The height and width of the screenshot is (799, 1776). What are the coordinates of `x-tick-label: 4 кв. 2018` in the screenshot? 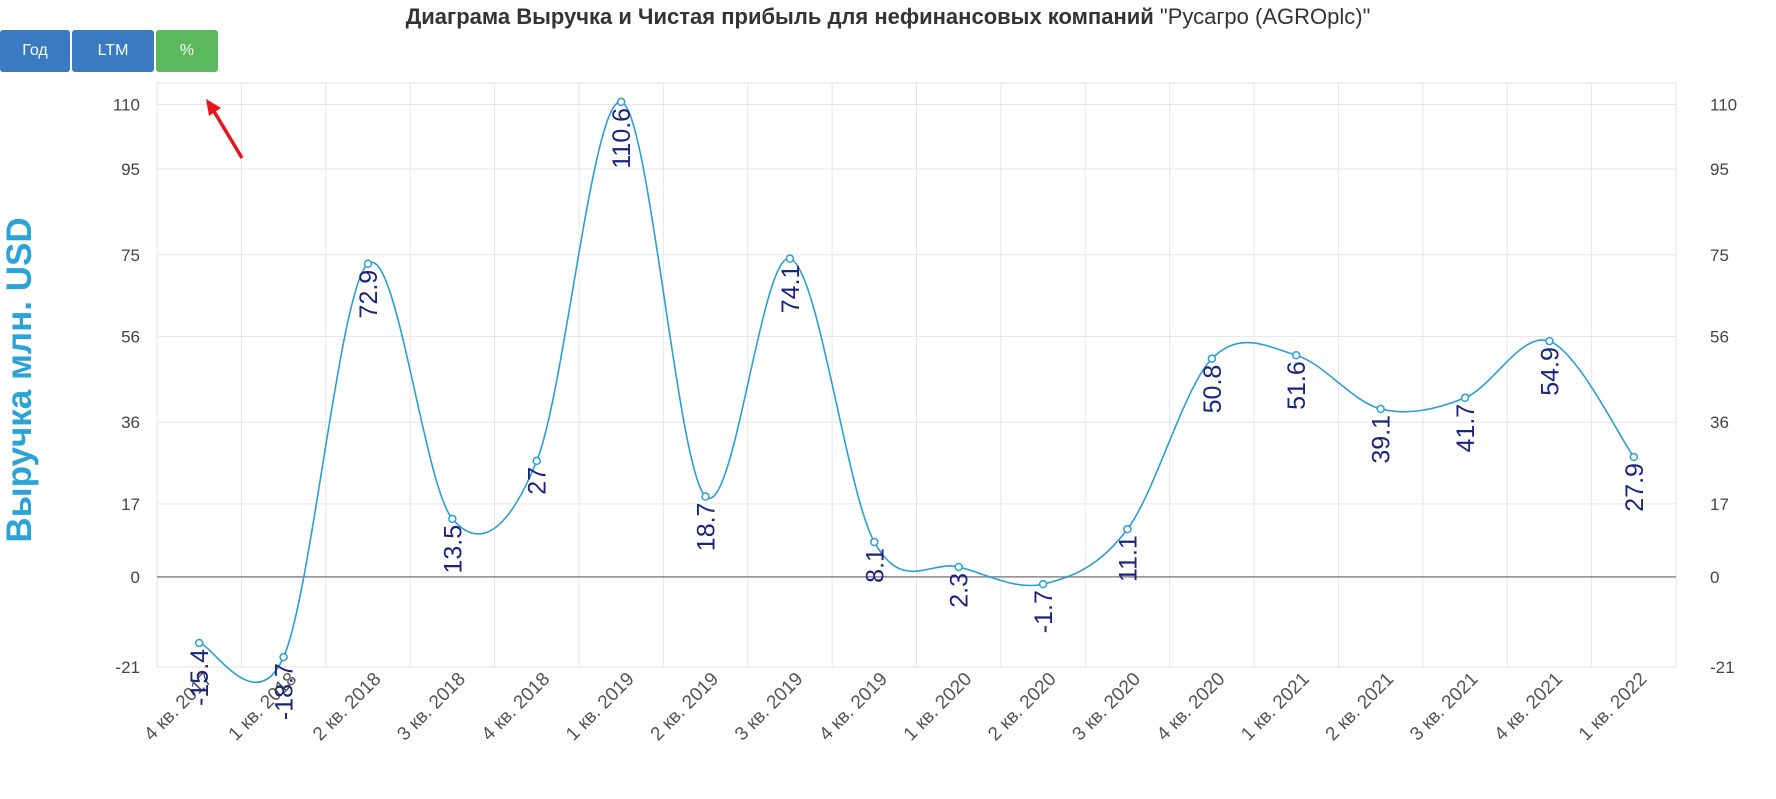 It's located at (516, 707).